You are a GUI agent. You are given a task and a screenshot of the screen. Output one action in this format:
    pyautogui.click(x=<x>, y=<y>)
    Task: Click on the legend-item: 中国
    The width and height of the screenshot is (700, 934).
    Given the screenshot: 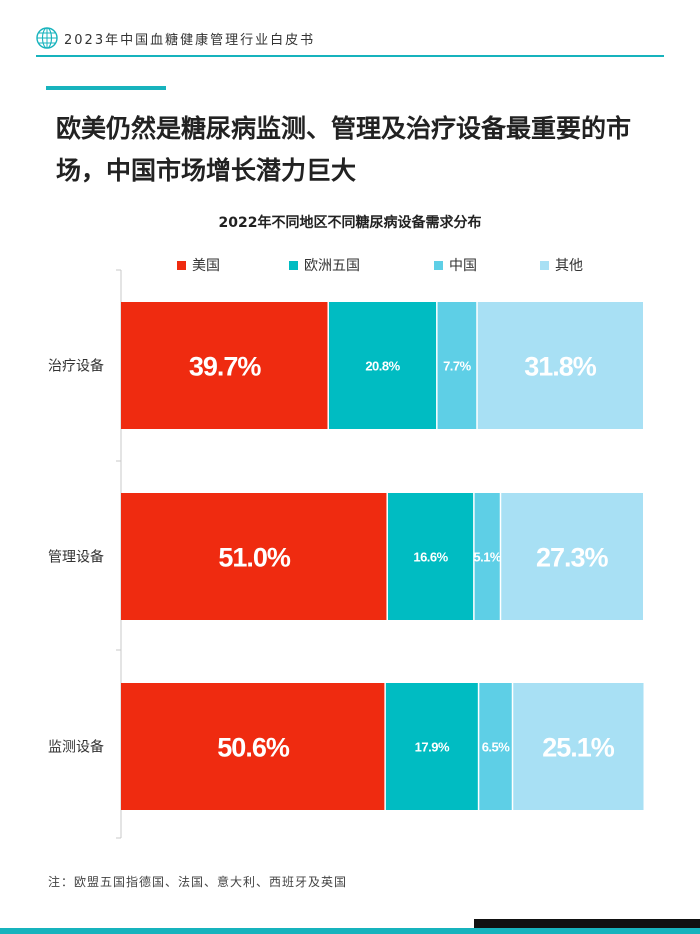 What is the action you would take?
    pyautogui.click(x=455, y=265)
    